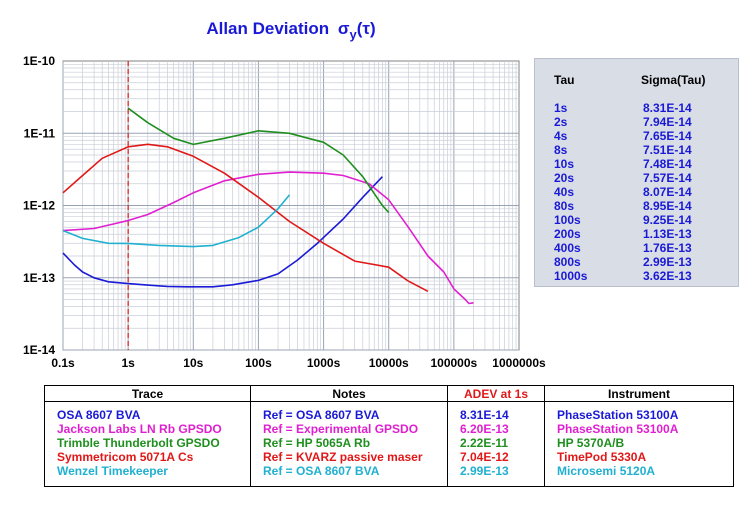 The image size is (746, 511). I want to click on x-tick-label: 10s, so click(193, 363).